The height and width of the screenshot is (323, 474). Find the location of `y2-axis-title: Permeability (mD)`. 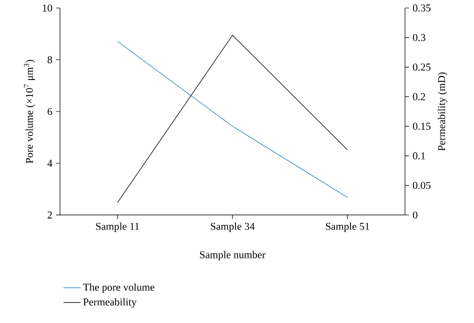

y2-axis-title: Permeability (mD) is located at coordinates (443, 111).